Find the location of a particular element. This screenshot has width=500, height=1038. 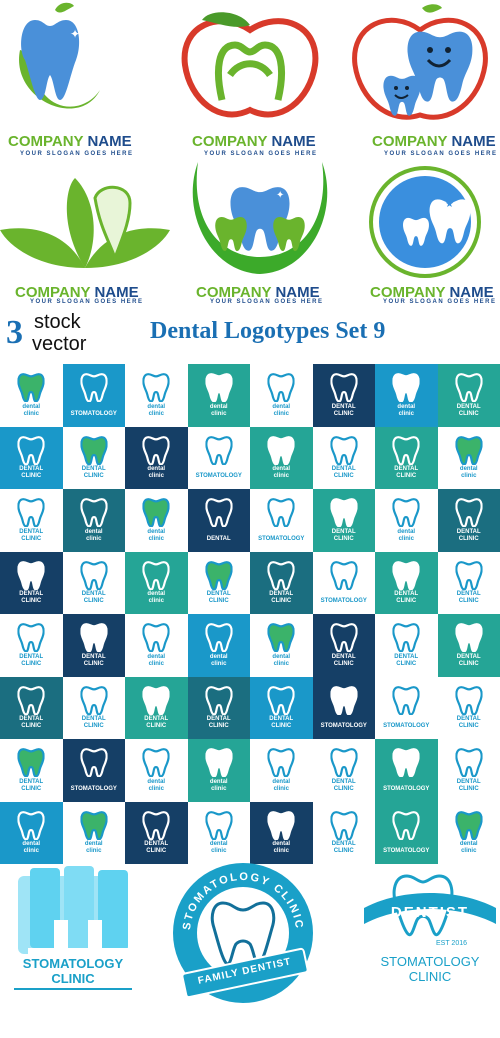

logo-dentist-ribbon: DENTIST EST 2016 STOMATOLOGY CLINIC is located at coordinates (430, 935).